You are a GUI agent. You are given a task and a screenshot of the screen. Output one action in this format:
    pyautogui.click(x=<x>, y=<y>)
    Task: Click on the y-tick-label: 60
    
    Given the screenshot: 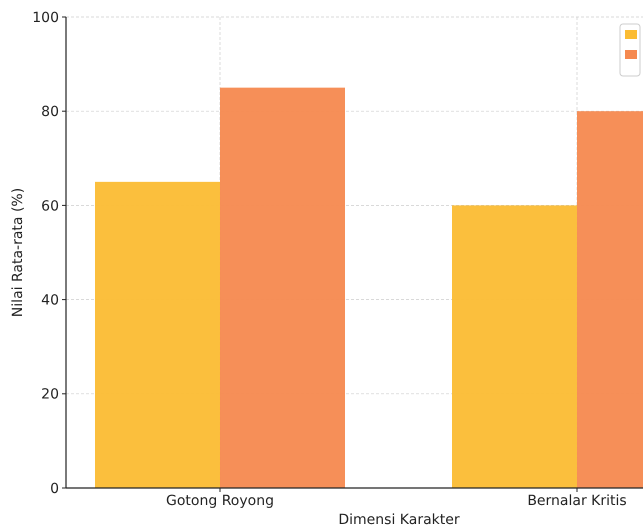 What is the action you would take?
    pyautogui.click(x=50, y=206)
    